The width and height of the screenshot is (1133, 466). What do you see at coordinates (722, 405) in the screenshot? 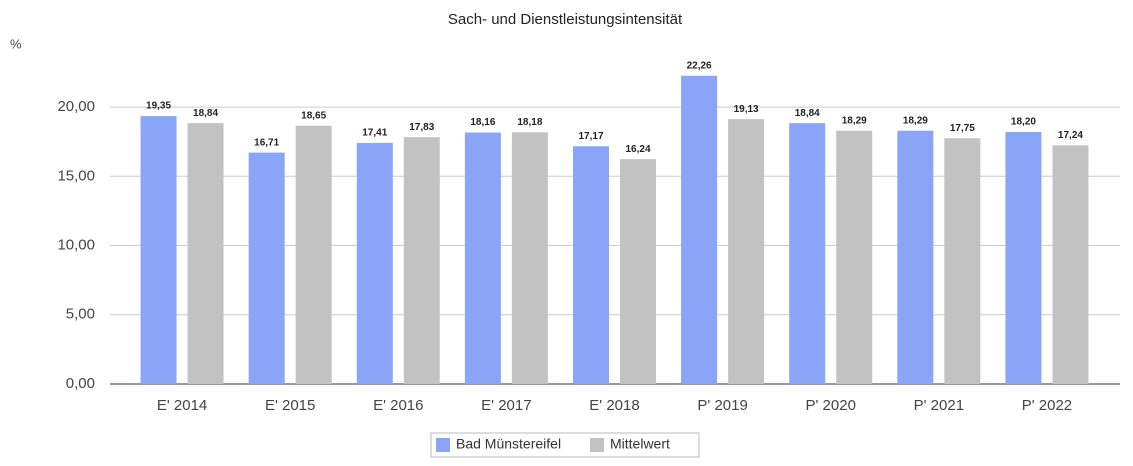
I see `x-tick-label: P' 2019` at bounding box center [722, 405].